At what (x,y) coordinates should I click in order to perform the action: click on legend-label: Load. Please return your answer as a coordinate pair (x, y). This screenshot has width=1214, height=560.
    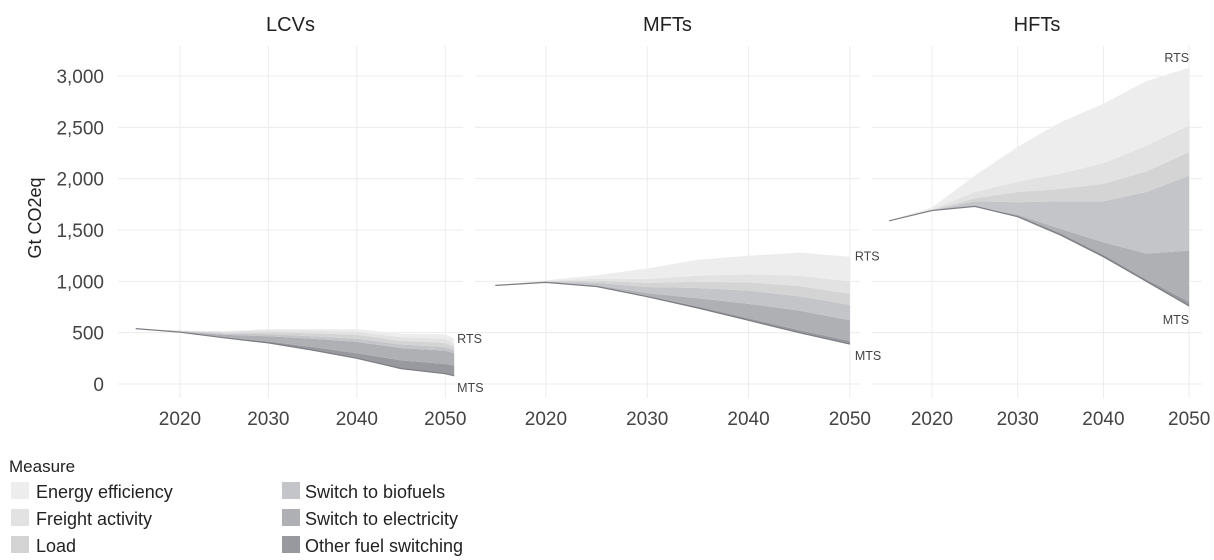
    Looking at the image, I should click on (56, 546).